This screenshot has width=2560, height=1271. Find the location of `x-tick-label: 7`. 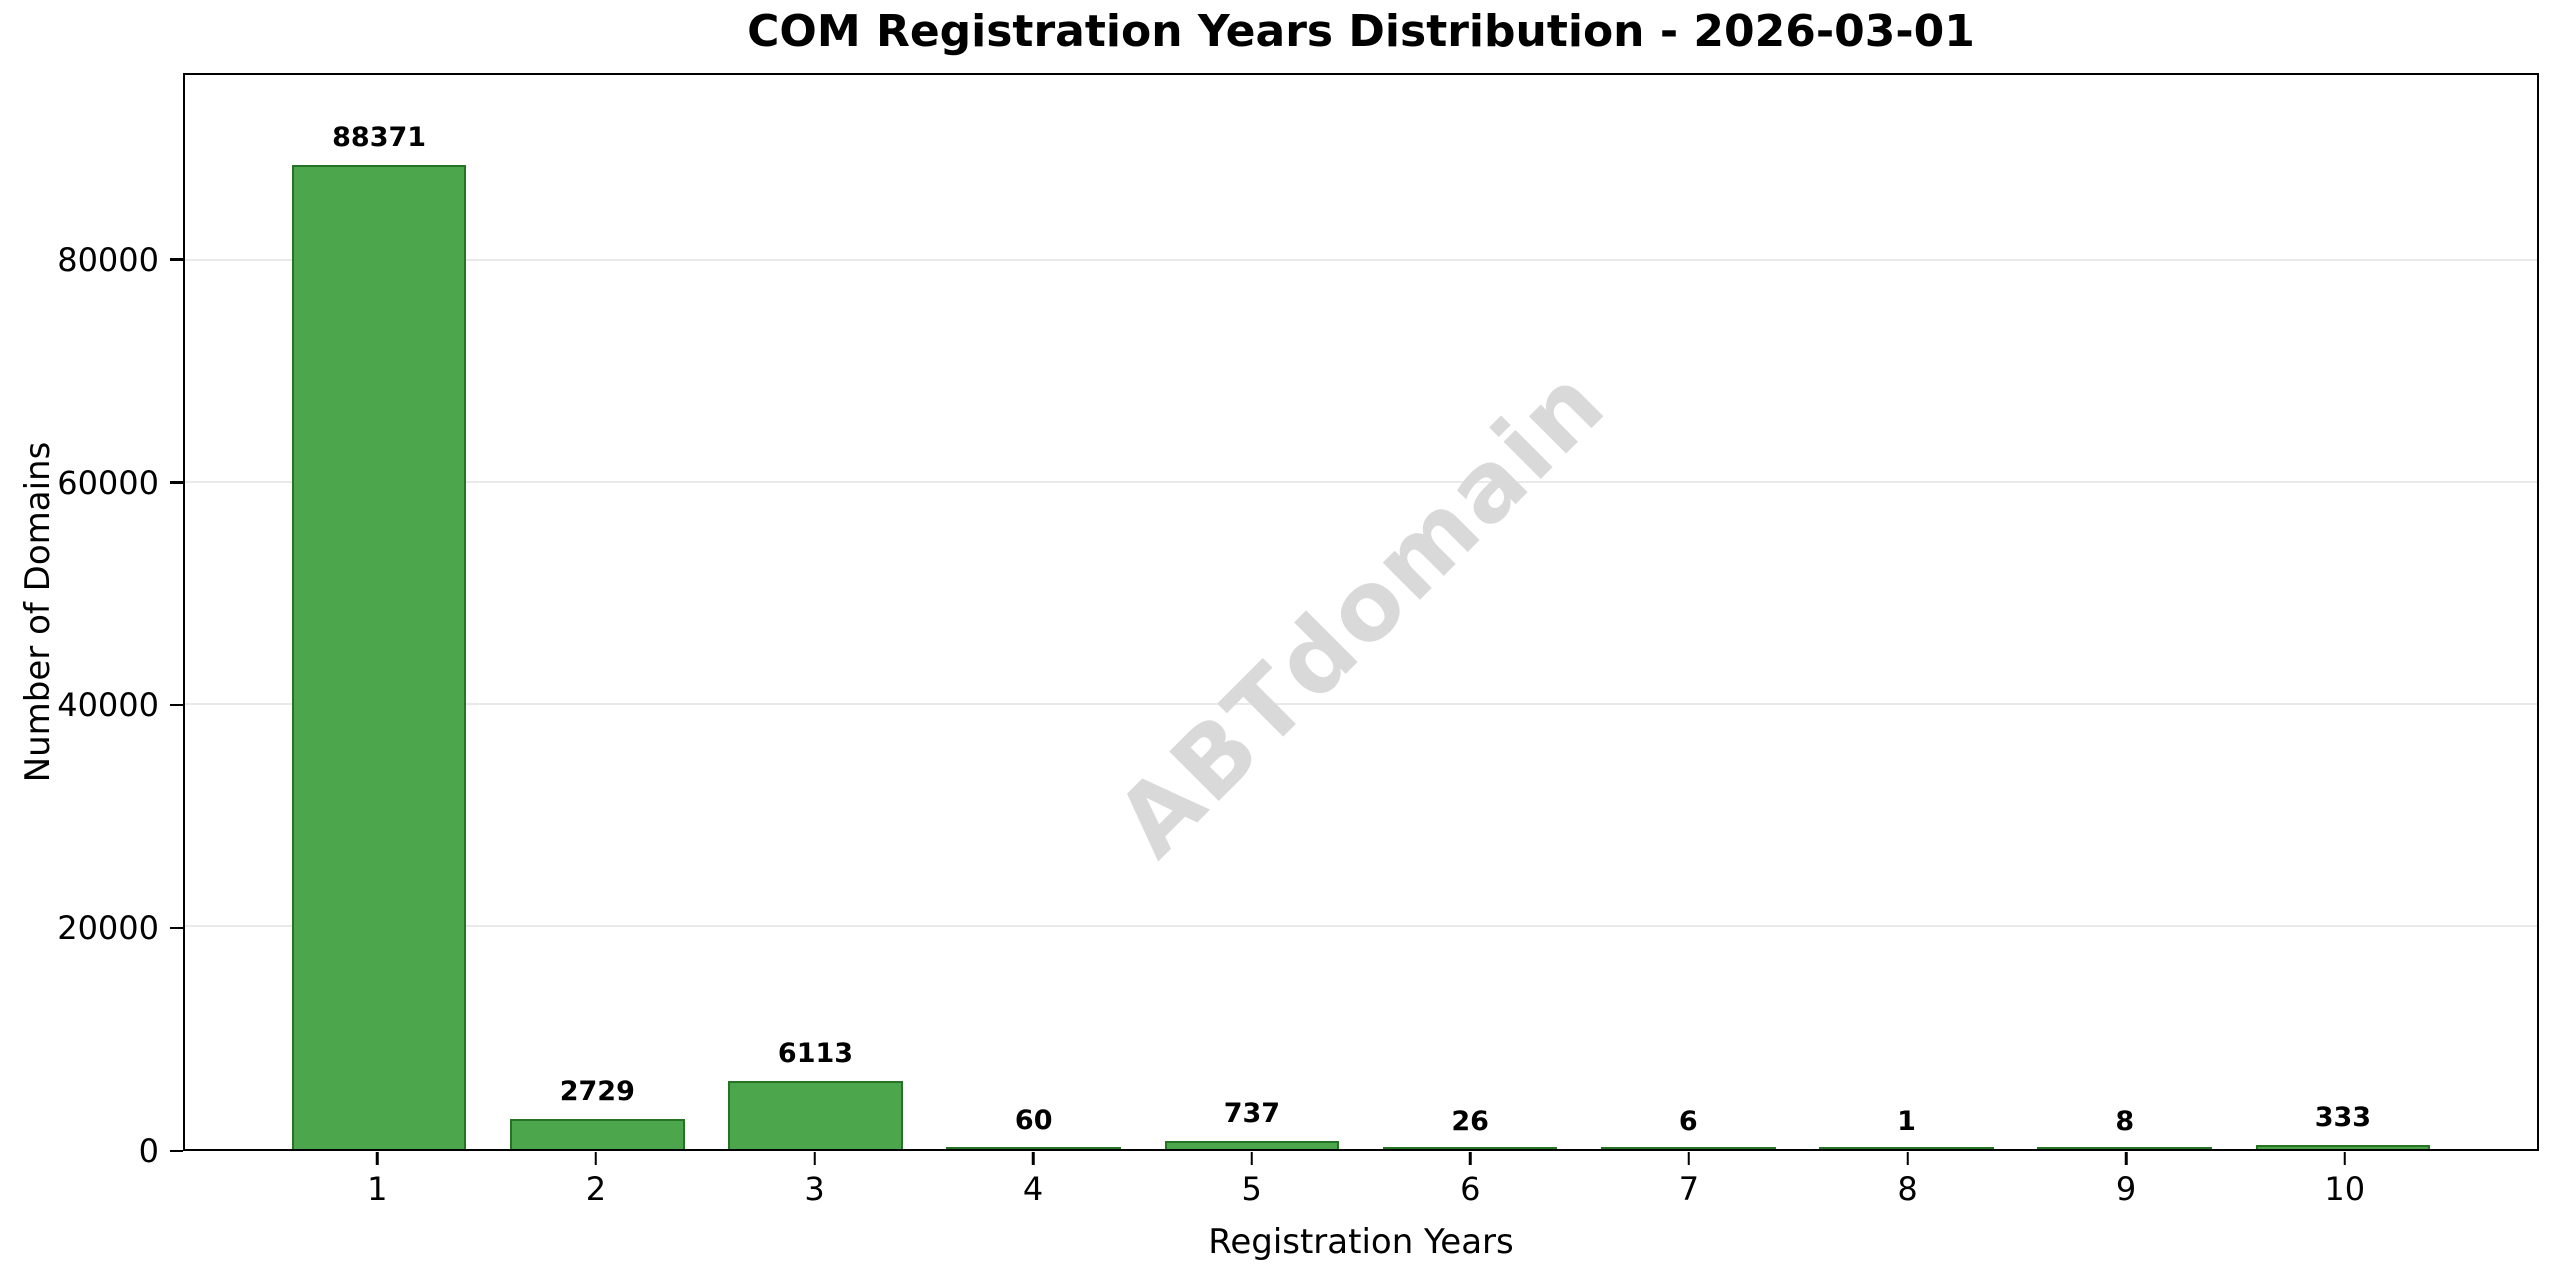

x-tick-label: 7 is located at coordinates (1689, 1189).